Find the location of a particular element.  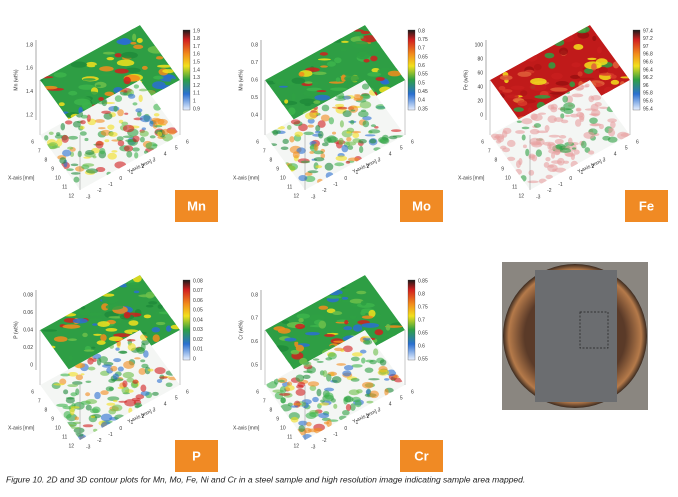

z-axis-label: P (wt%) is located at coordinates (16, 330).